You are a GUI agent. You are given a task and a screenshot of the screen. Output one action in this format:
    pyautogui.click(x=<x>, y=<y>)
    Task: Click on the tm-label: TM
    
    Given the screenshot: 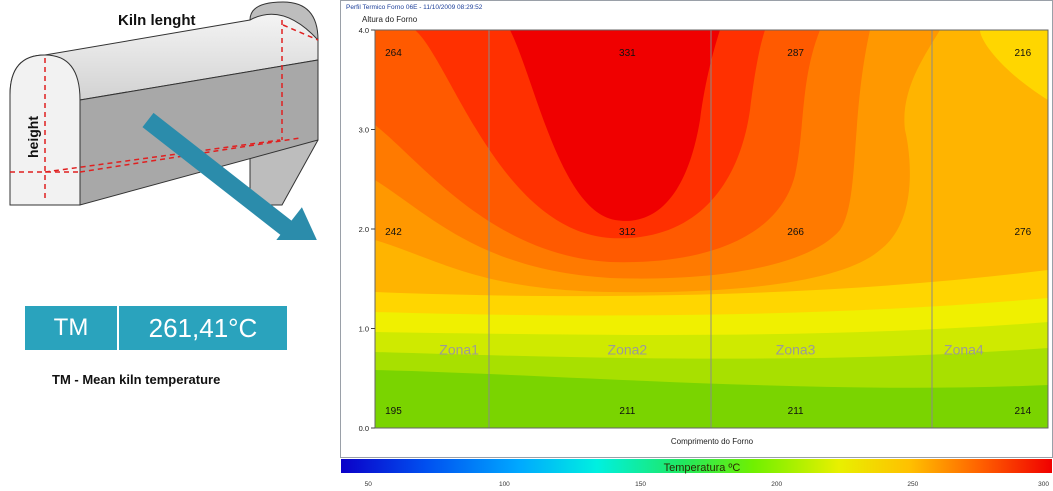 What is the action you would take?
    pyautogui.click(x=72, y=328)
    